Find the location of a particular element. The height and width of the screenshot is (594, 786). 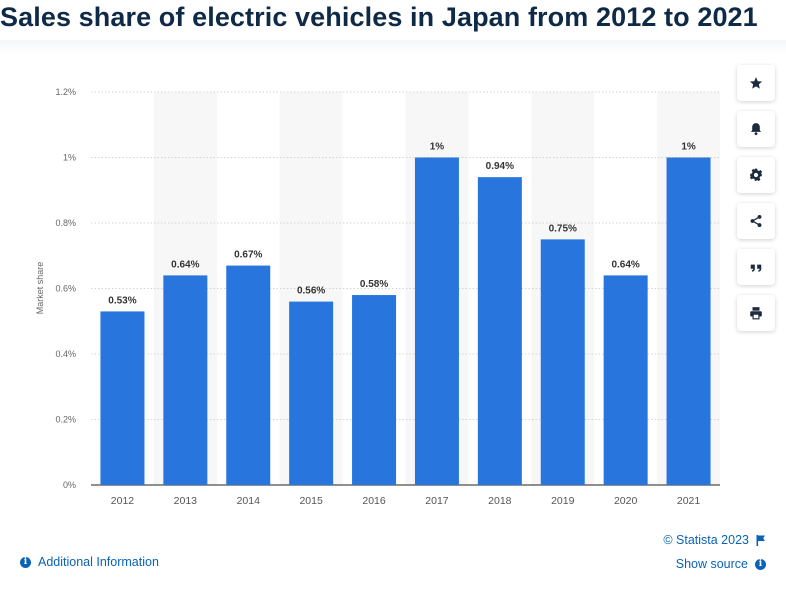

quote-icon is located at coordinates (756, 268).